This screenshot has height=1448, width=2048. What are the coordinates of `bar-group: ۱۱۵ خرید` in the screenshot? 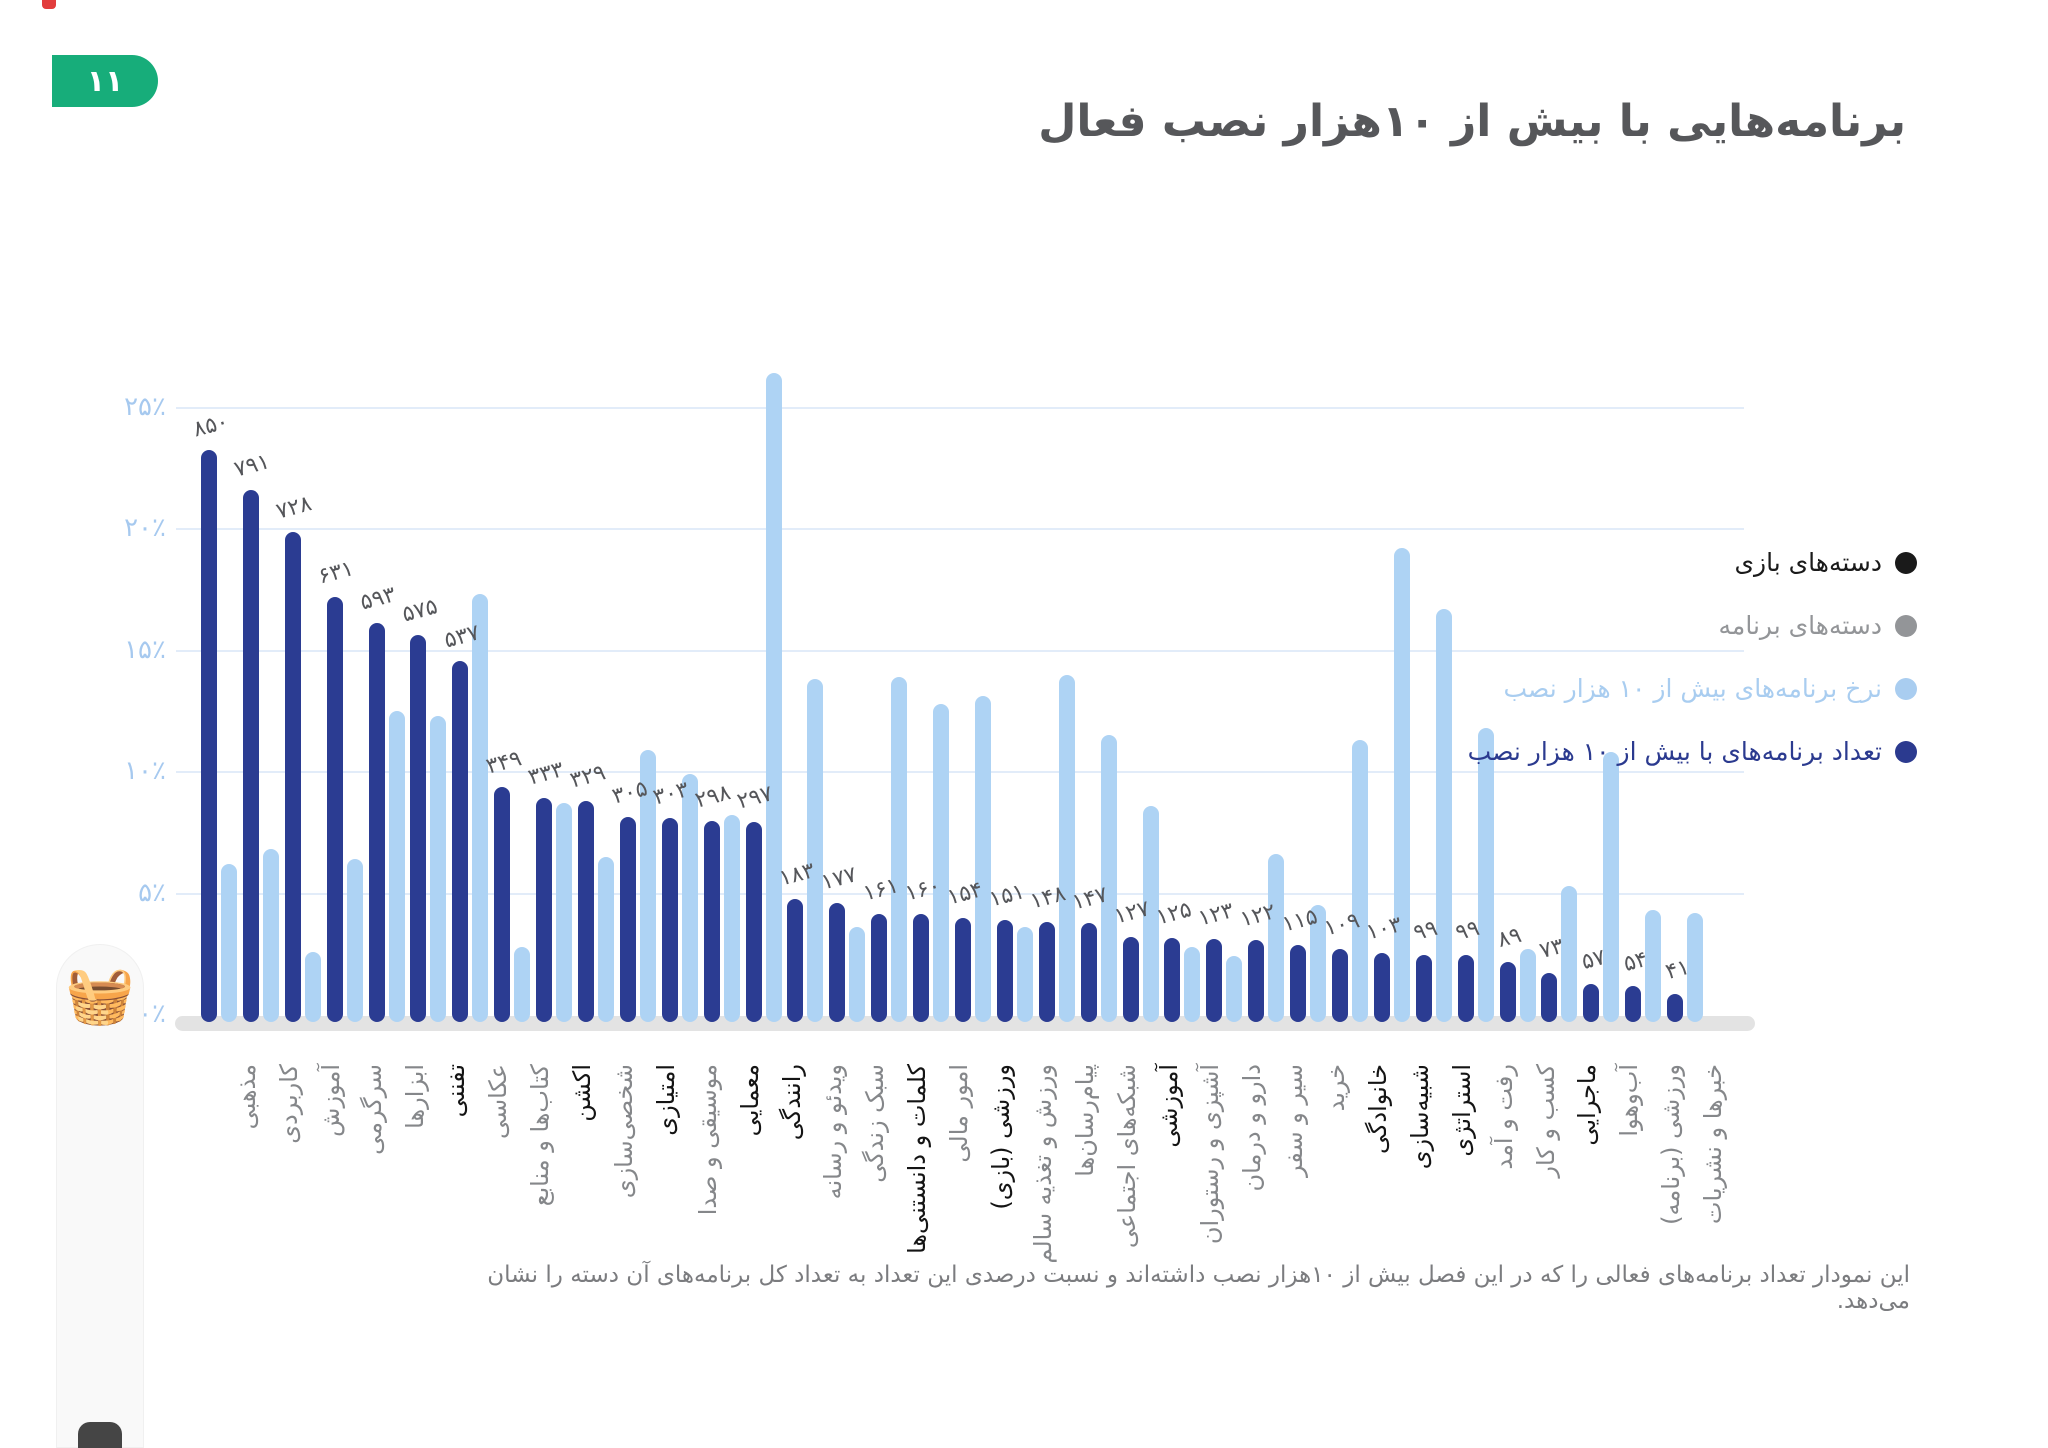 It's located at (1314, 759).